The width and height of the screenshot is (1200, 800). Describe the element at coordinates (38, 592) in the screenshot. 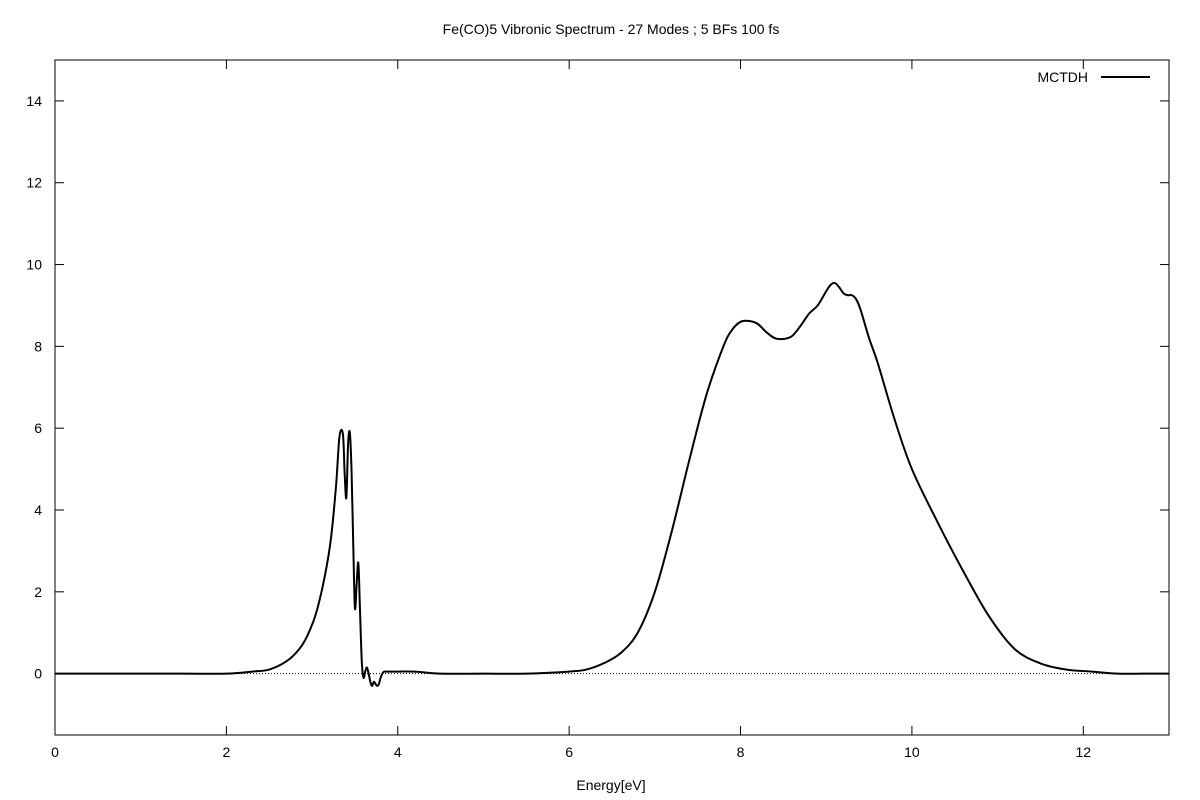

I see `y-tick-label: 2` at that location.